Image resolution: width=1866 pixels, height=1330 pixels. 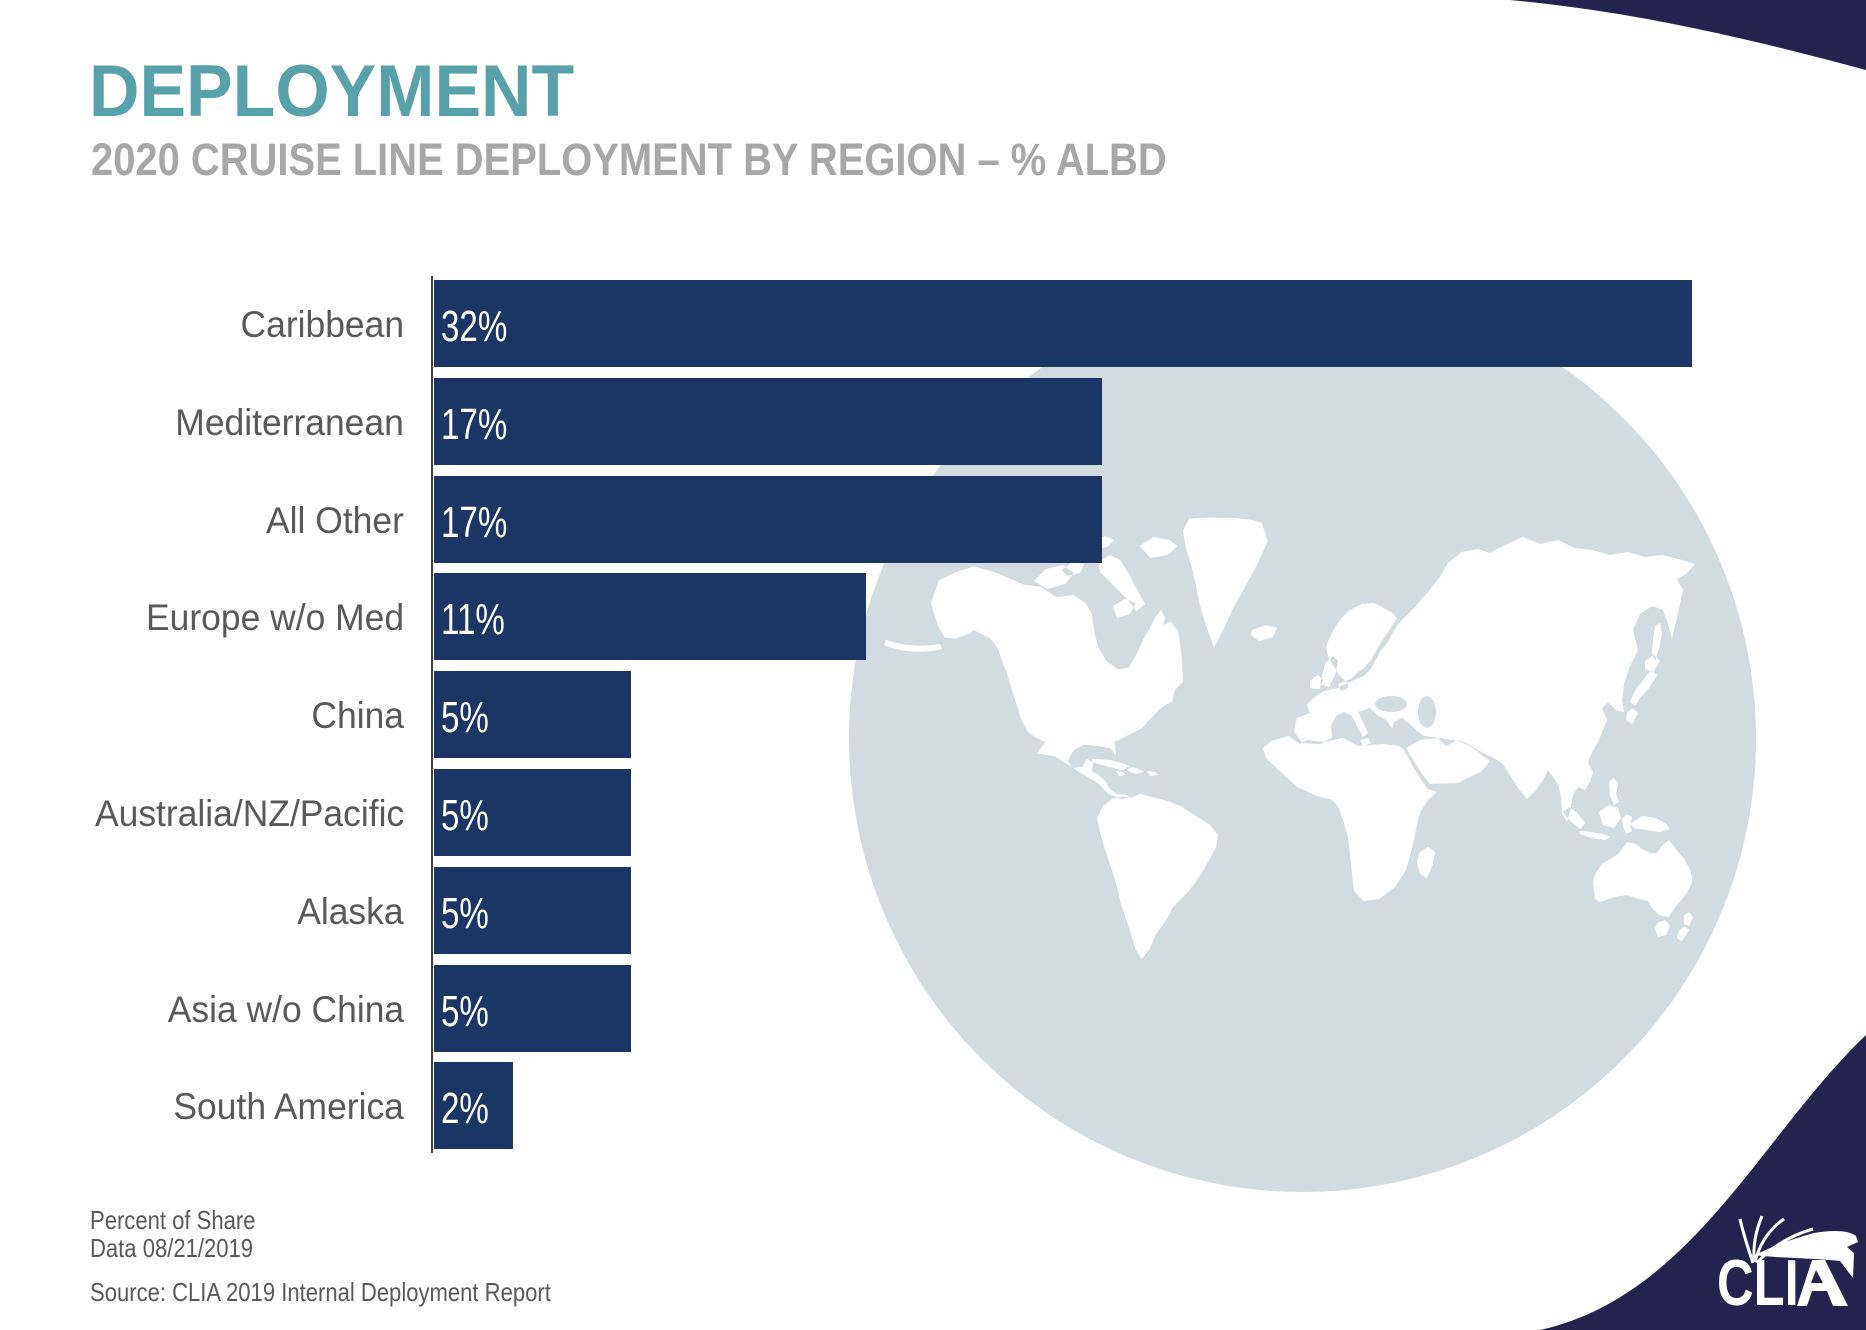 I want to click on svg-text: CLI, so click(x=1758, y=1283).